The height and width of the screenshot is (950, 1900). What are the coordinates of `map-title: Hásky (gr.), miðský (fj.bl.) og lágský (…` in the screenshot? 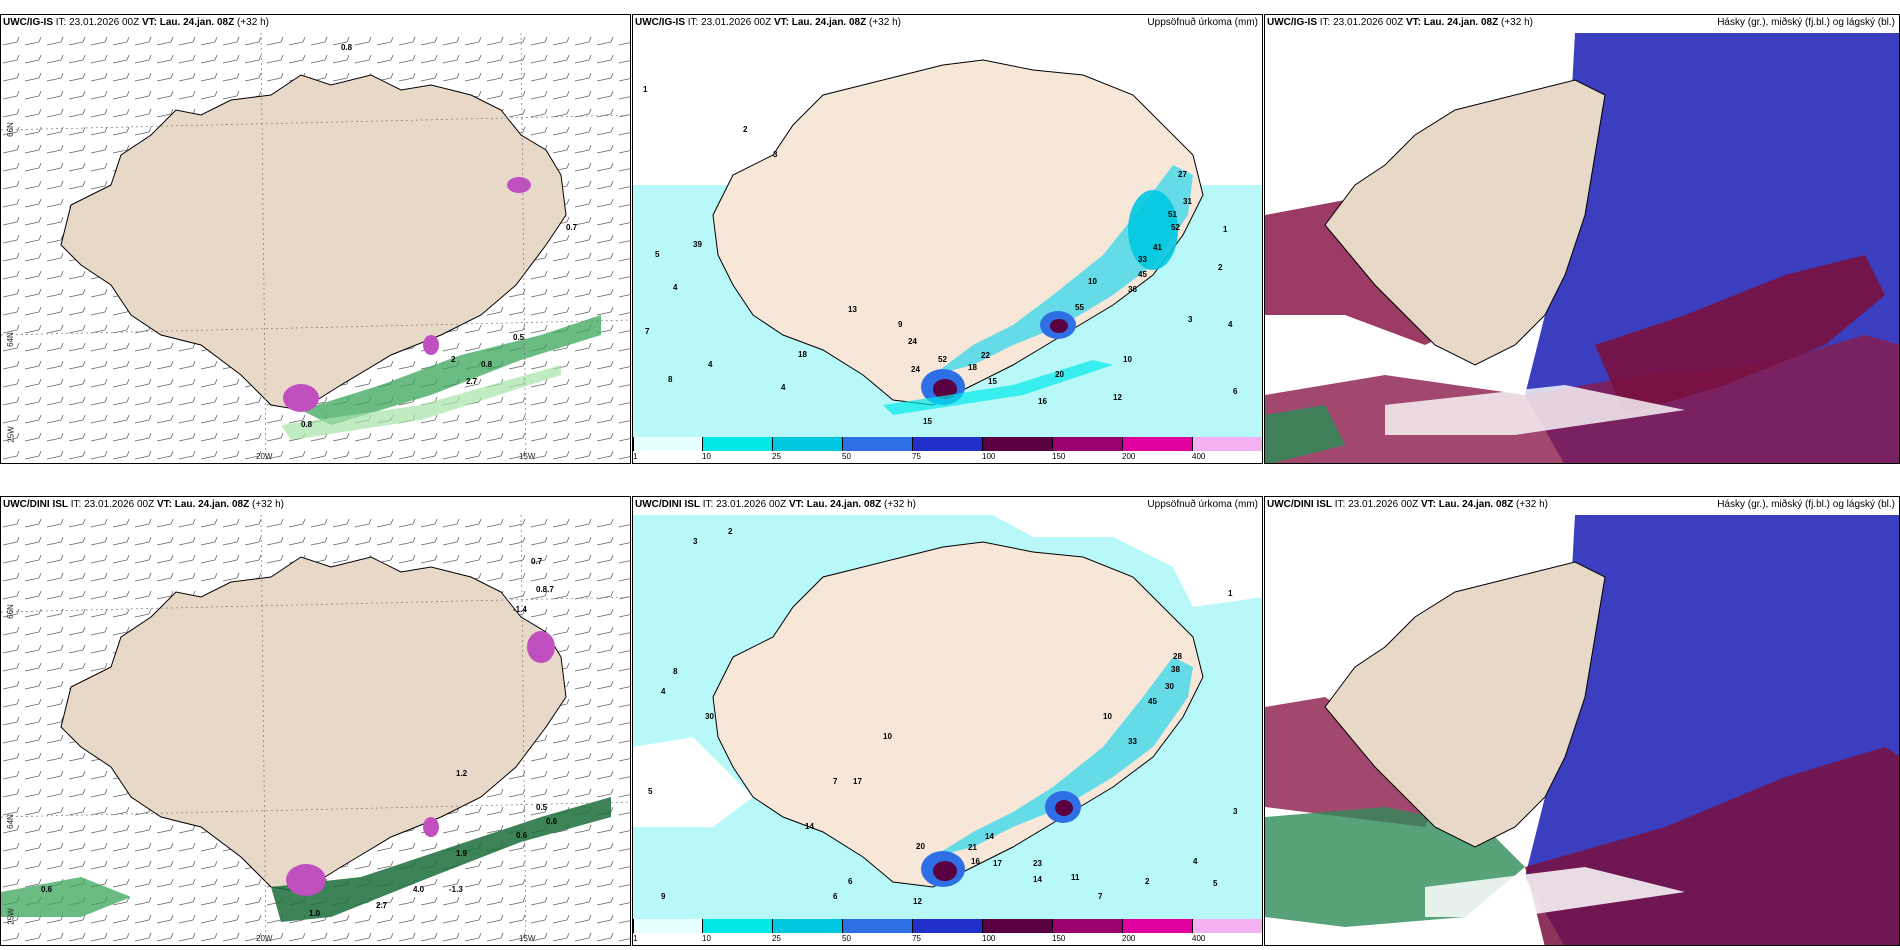 It's located at (1806, 22).